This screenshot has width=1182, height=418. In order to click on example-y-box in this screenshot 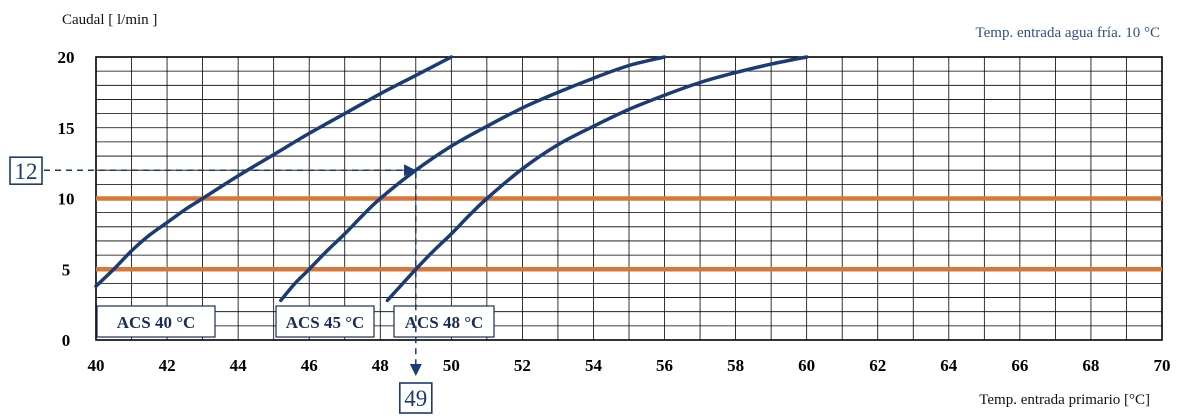, I will do `click(26, 170)`.